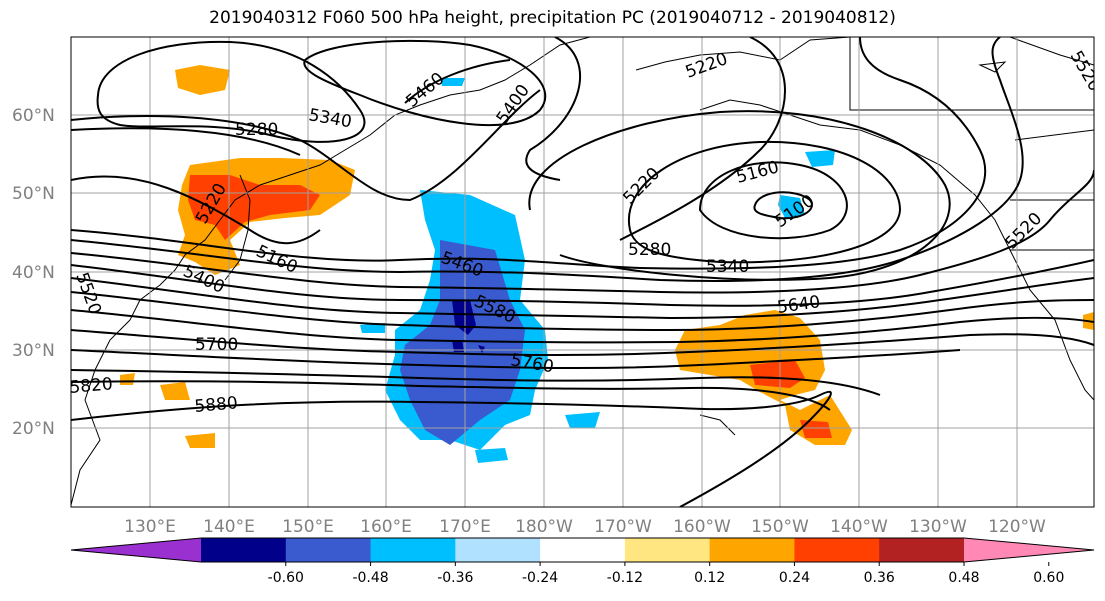  I want to click on lat-tick-label: 50°N, so click(33, 194).